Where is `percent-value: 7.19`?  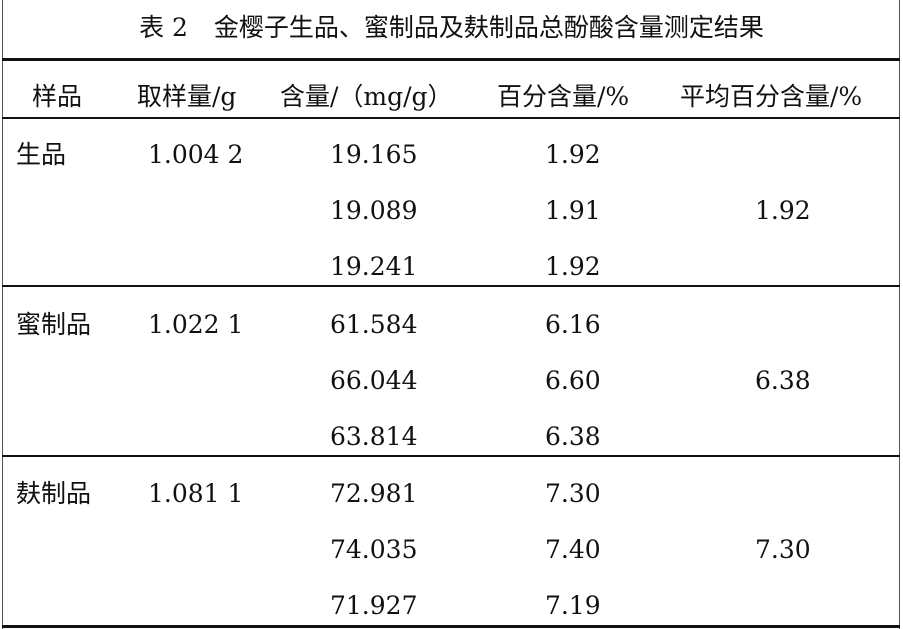 percent-value: 7.19 is located at coordinates (573, 605).